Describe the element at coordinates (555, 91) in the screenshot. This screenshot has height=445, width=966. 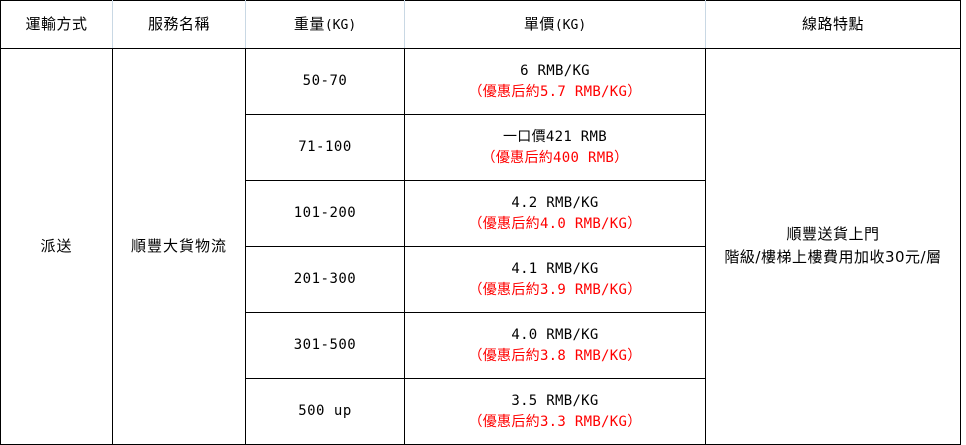
I see `price-promo: （優惠后約5.7 RMB/KG）` at that location.